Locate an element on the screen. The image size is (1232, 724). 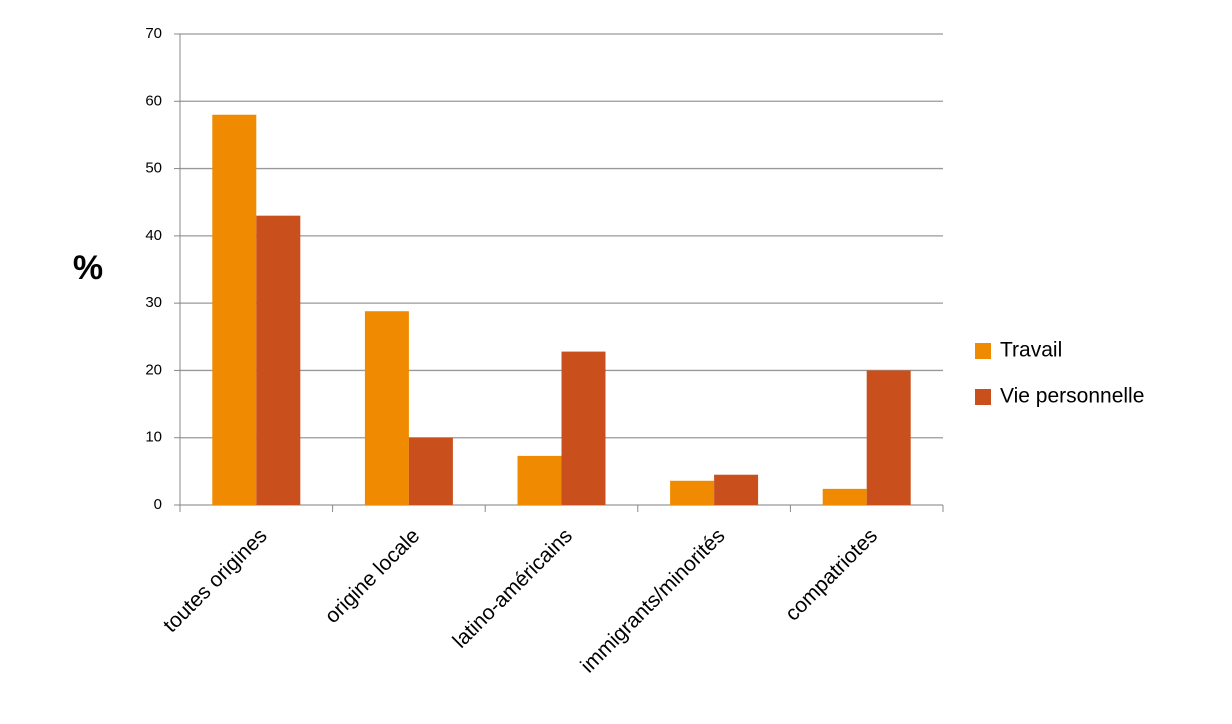
x-tick-label: origine locale is located at coordinates (373, 576).